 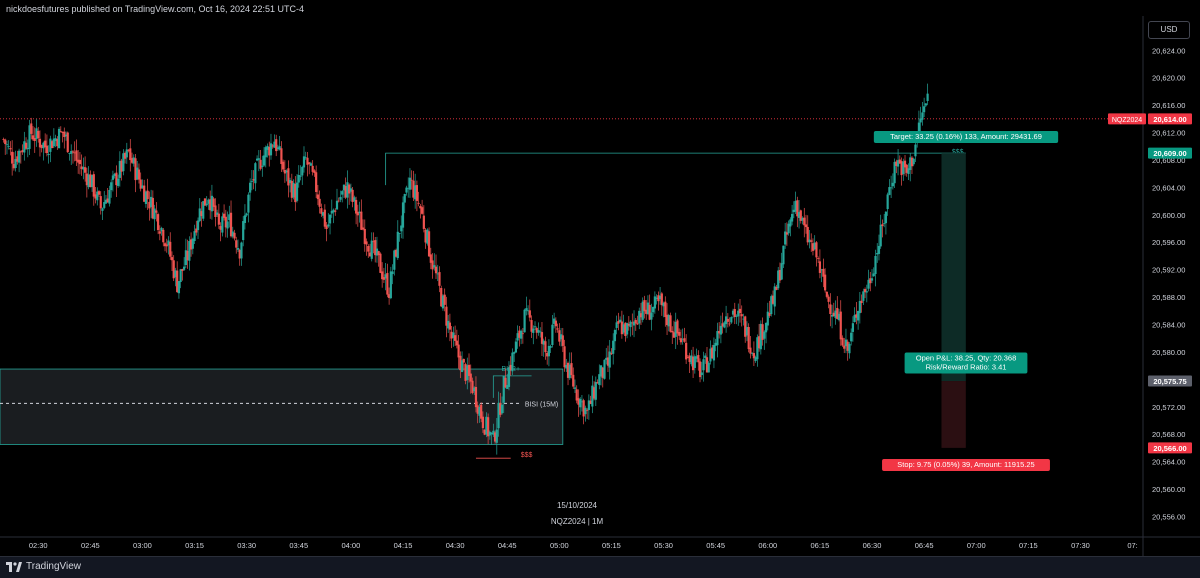 I want to click on last-price-tag-bg, so click(x=1170, y=119).